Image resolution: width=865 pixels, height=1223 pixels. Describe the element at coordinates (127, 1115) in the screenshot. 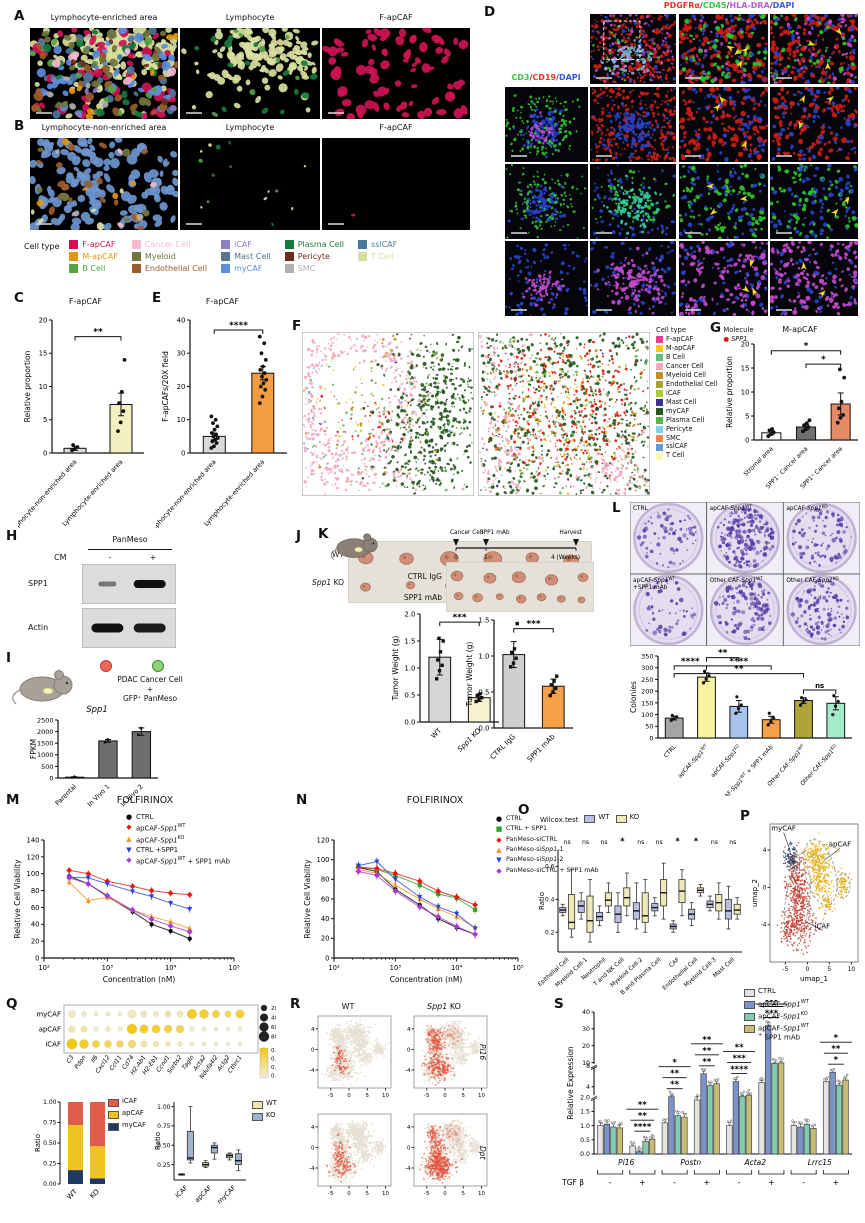

I see `legend-q-stacked: iCAF apCAF myCAF` at that location.